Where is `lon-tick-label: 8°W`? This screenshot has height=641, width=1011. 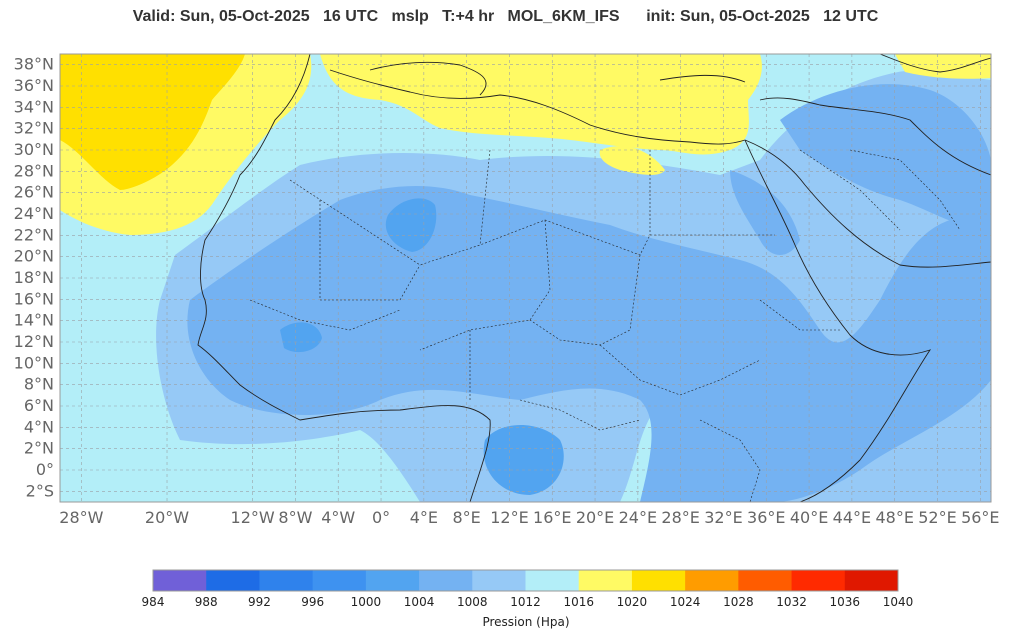 lon-tick-label: 8°W is located at coordinates (295, 517).